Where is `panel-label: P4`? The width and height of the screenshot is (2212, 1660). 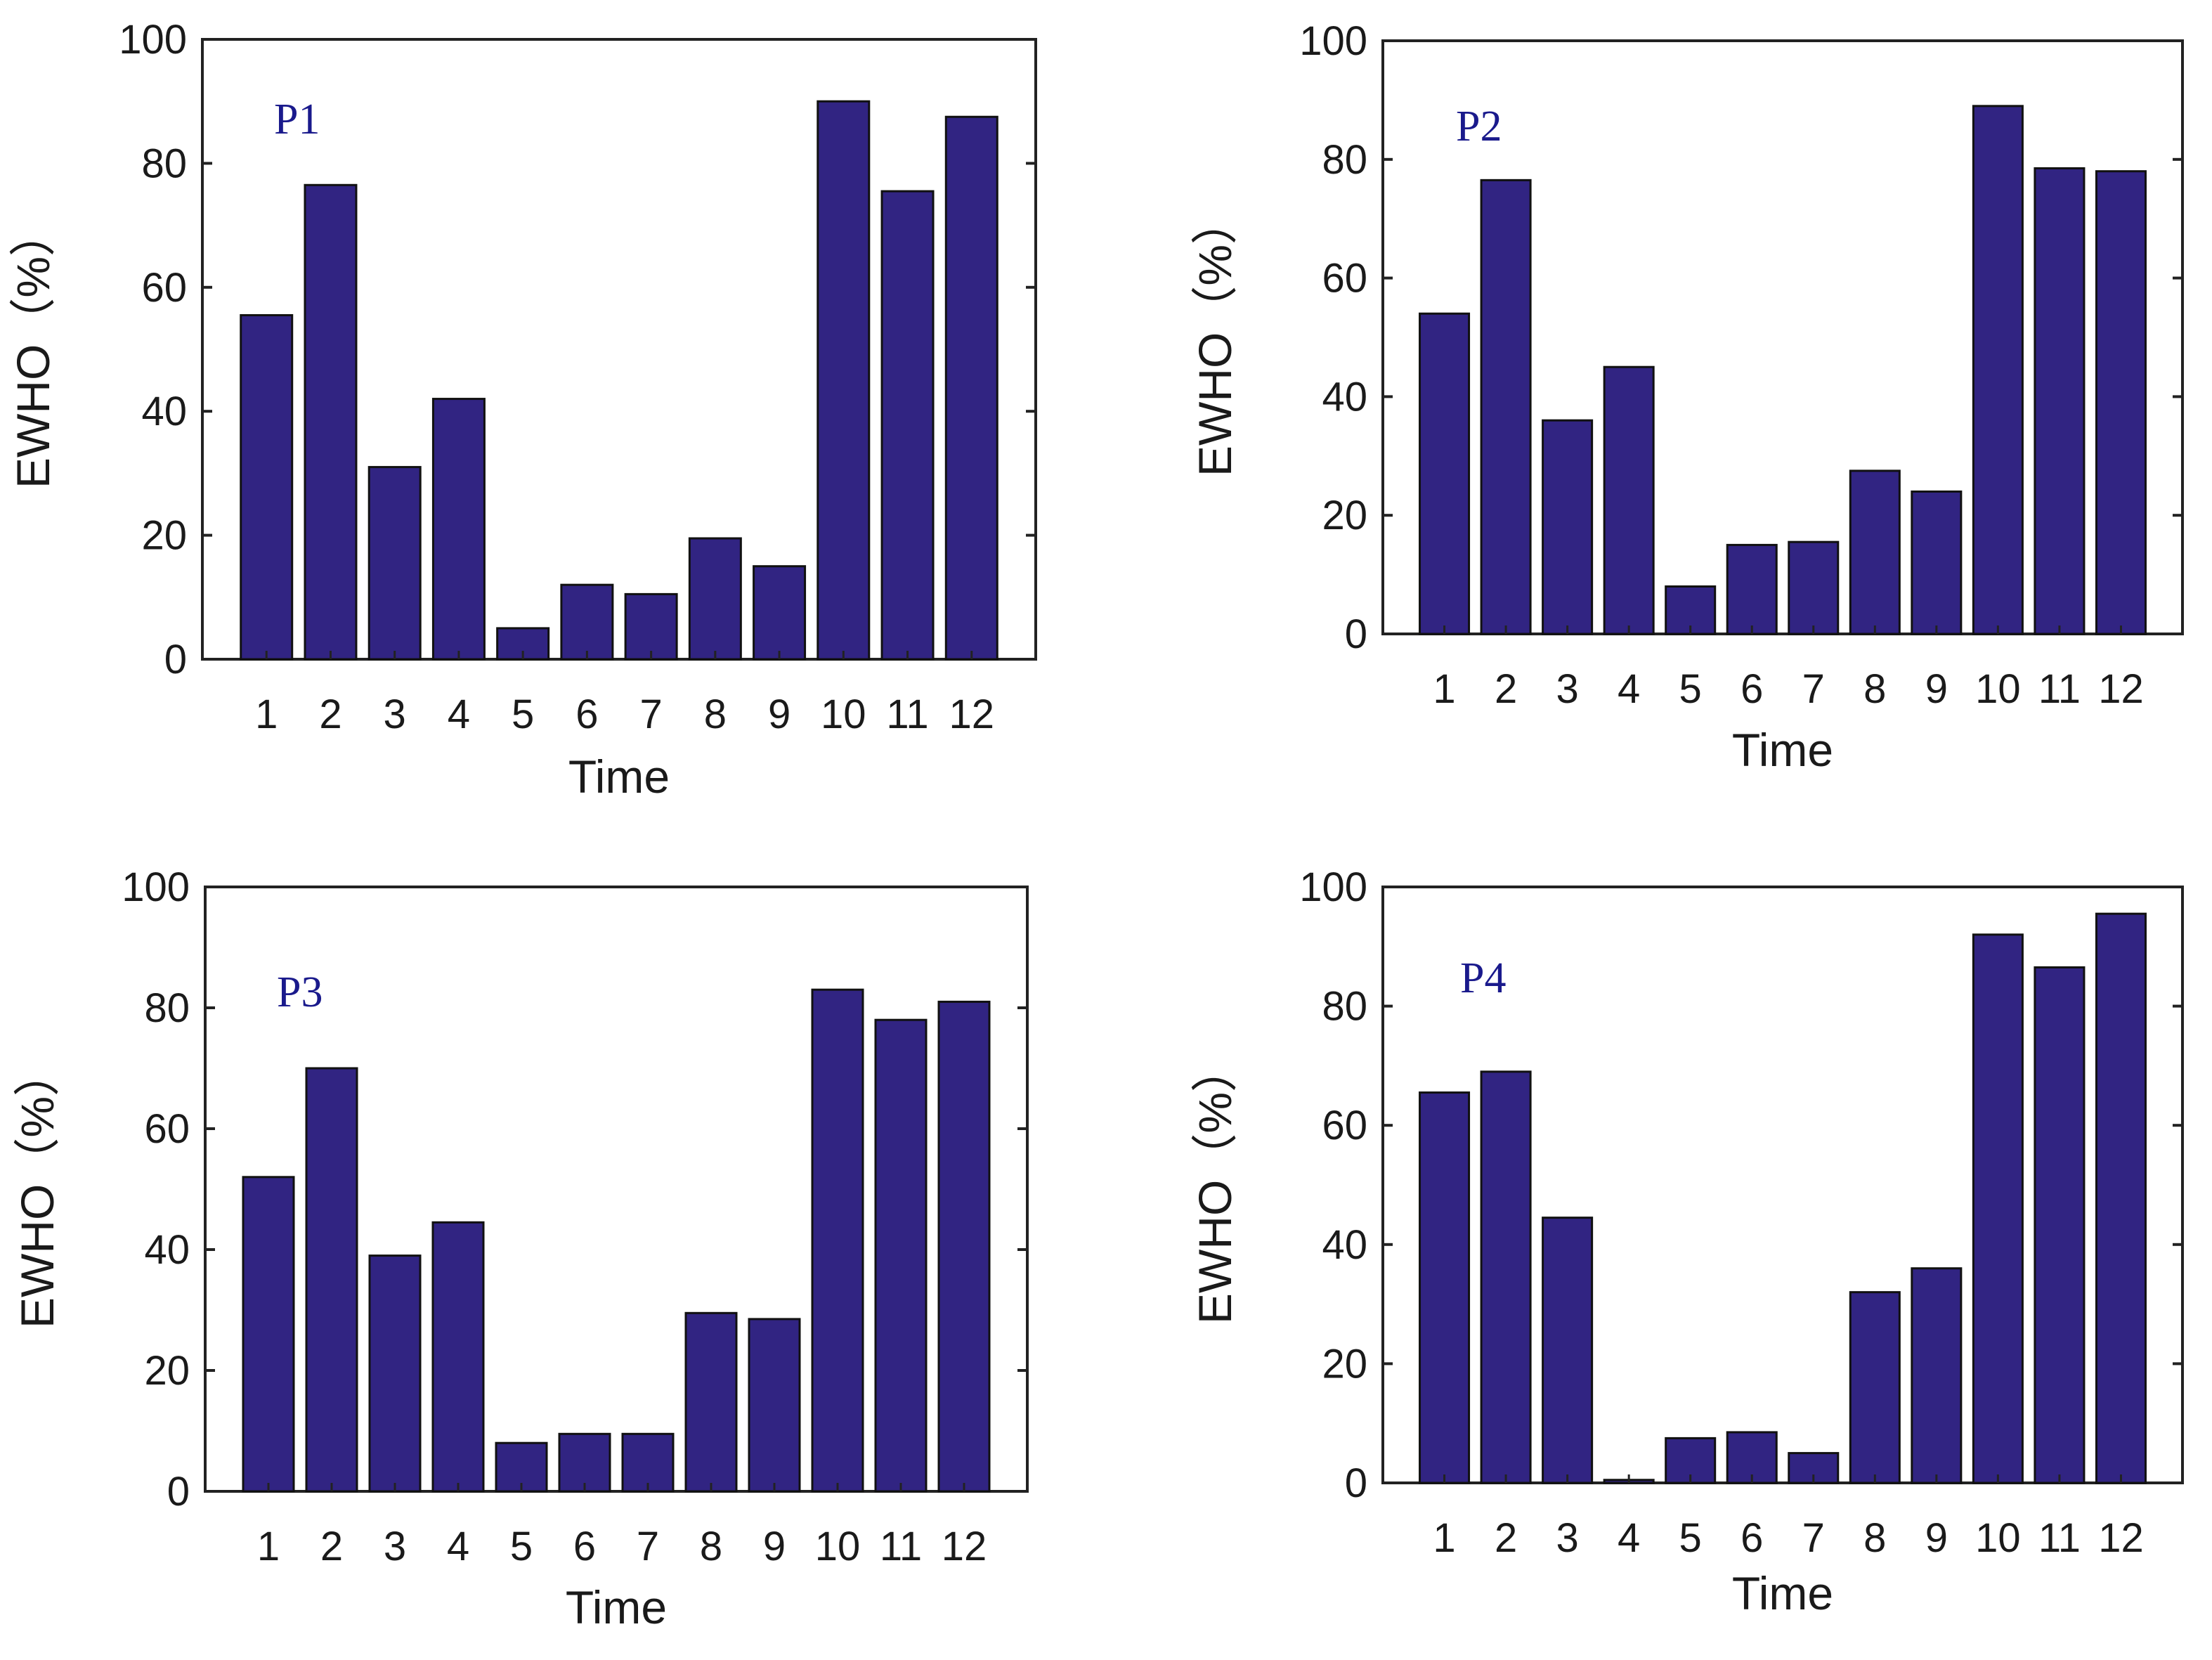 panel-label: P4 is located at coordinates (1483, 978).